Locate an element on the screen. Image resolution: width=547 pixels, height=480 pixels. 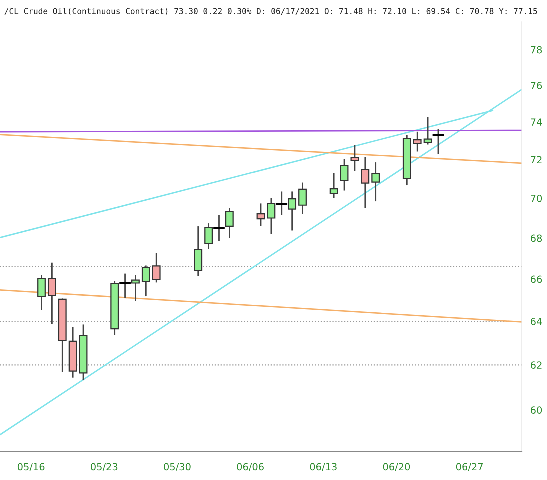
x-tick-label: 06/13 is located at coordinates (323, 467).